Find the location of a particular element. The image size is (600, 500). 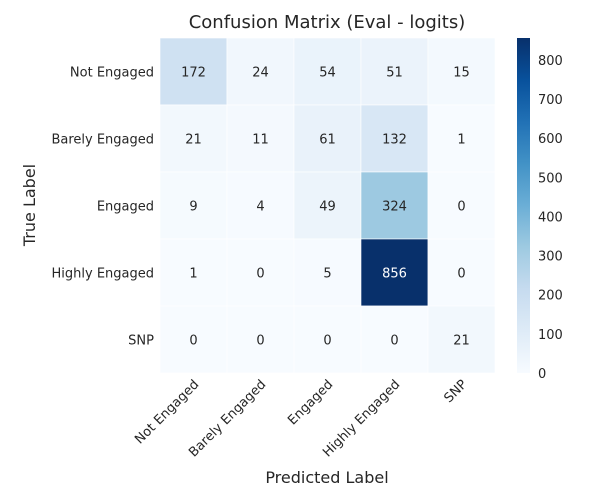

cell-value-label: 24 is located at coordinates (260, 73).